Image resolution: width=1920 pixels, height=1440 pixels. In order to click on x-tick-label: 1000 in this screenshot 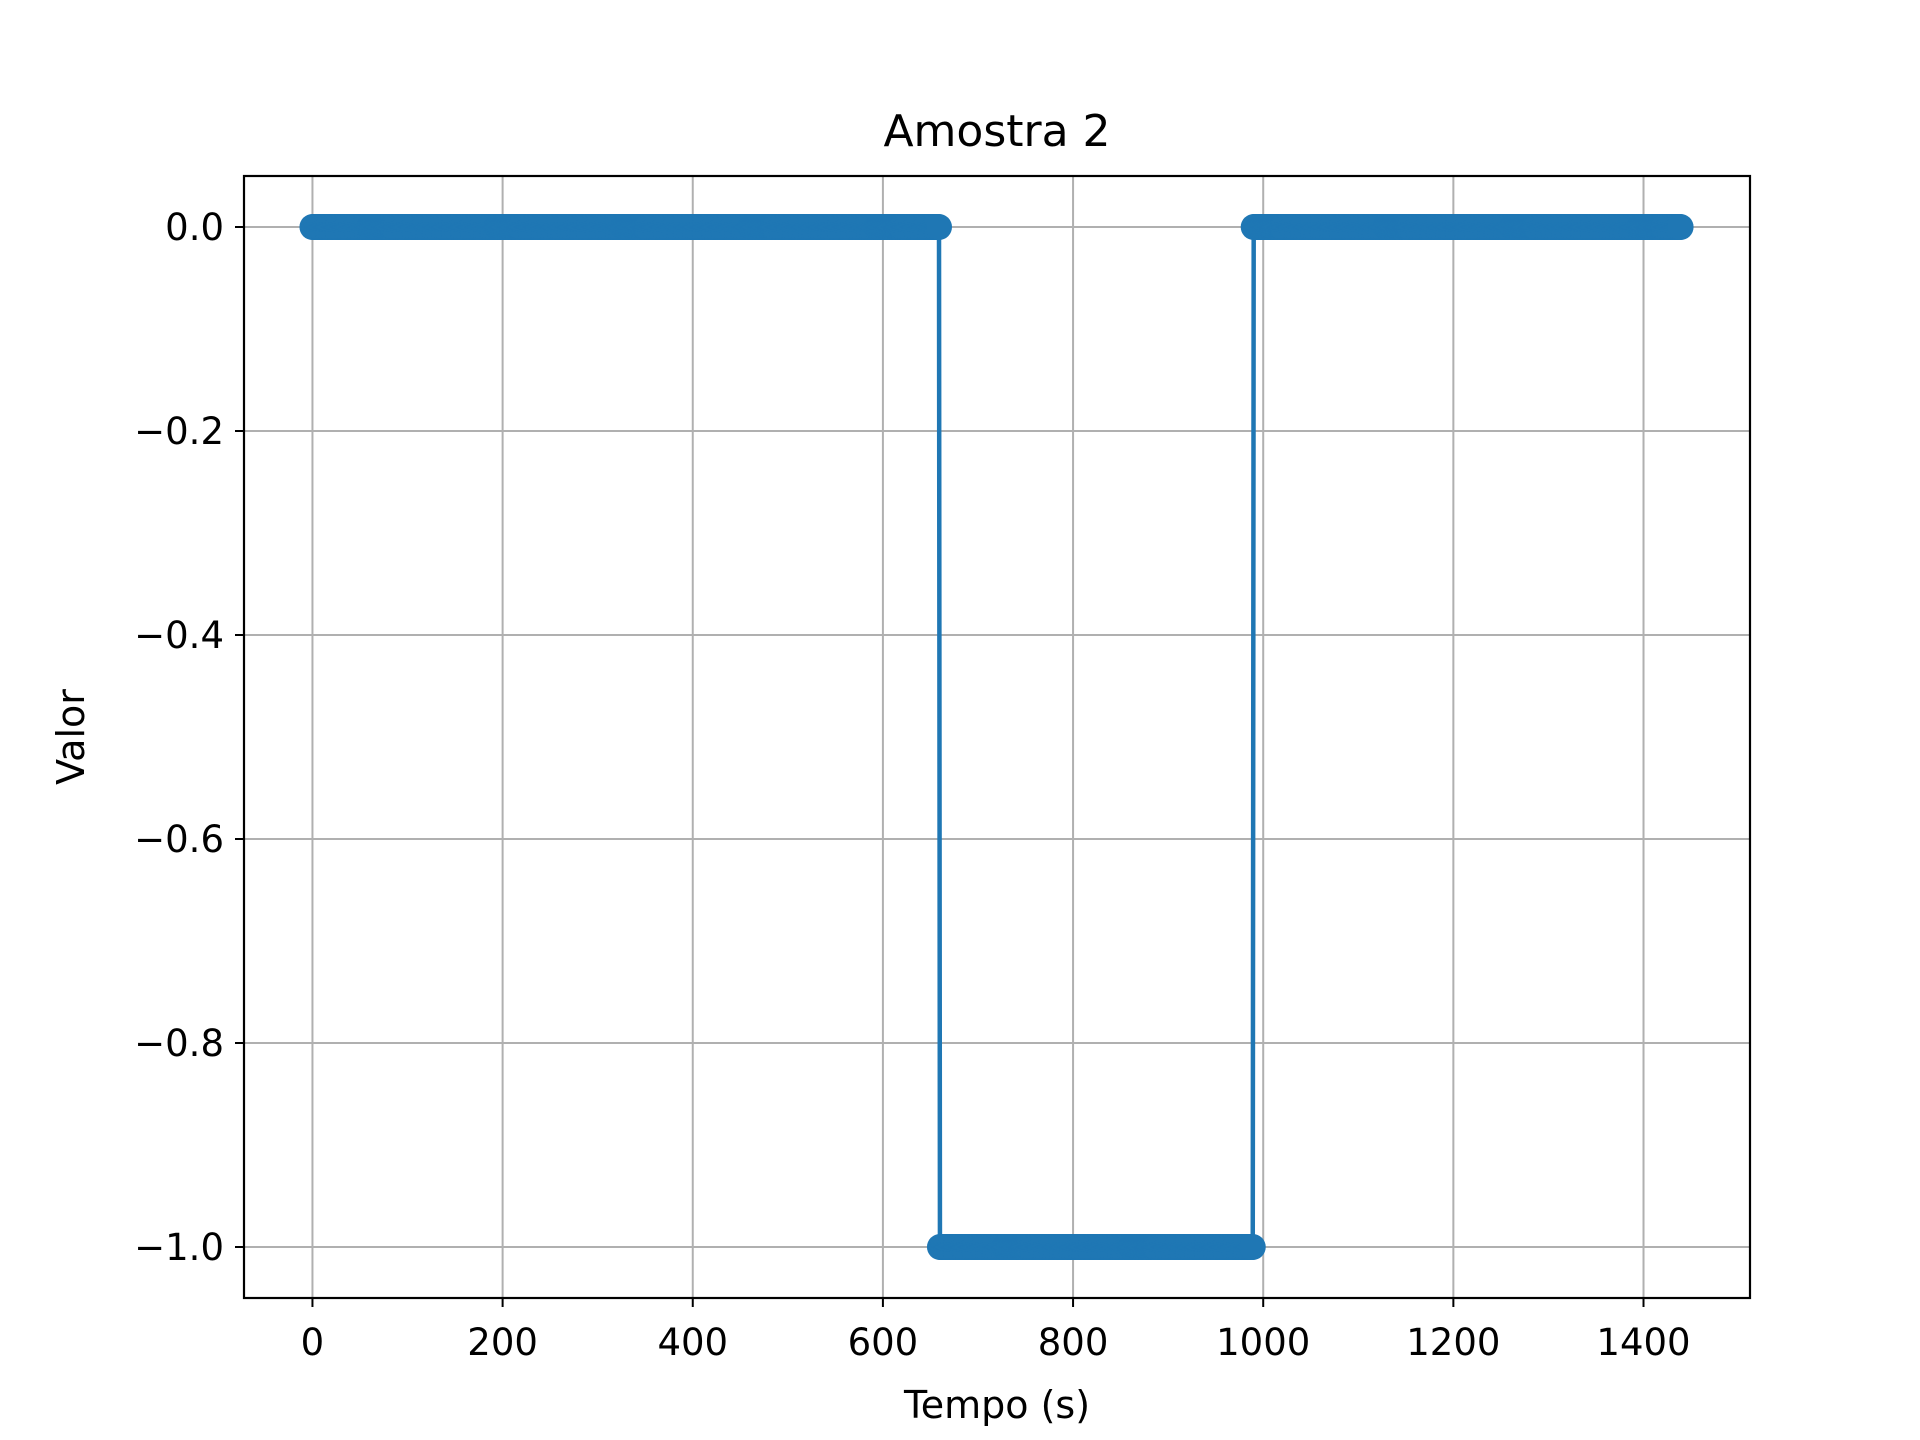, I will do `click(1263, 1342)`.